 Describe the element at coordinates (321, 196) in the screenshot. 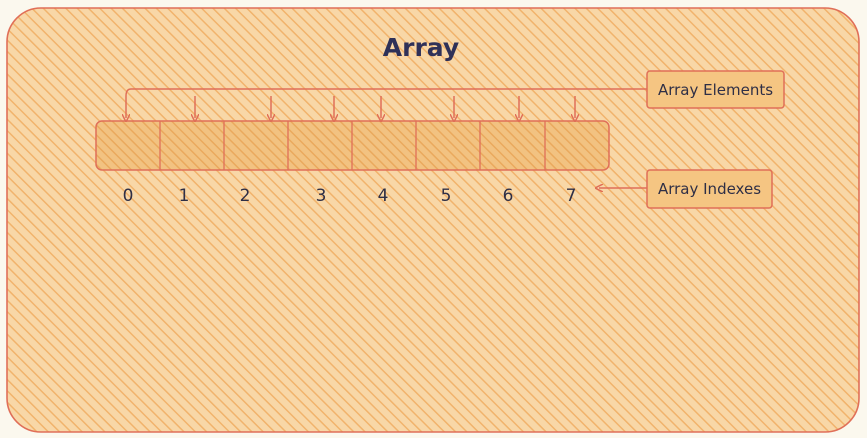

I see `index-label-3: 3` at that location.